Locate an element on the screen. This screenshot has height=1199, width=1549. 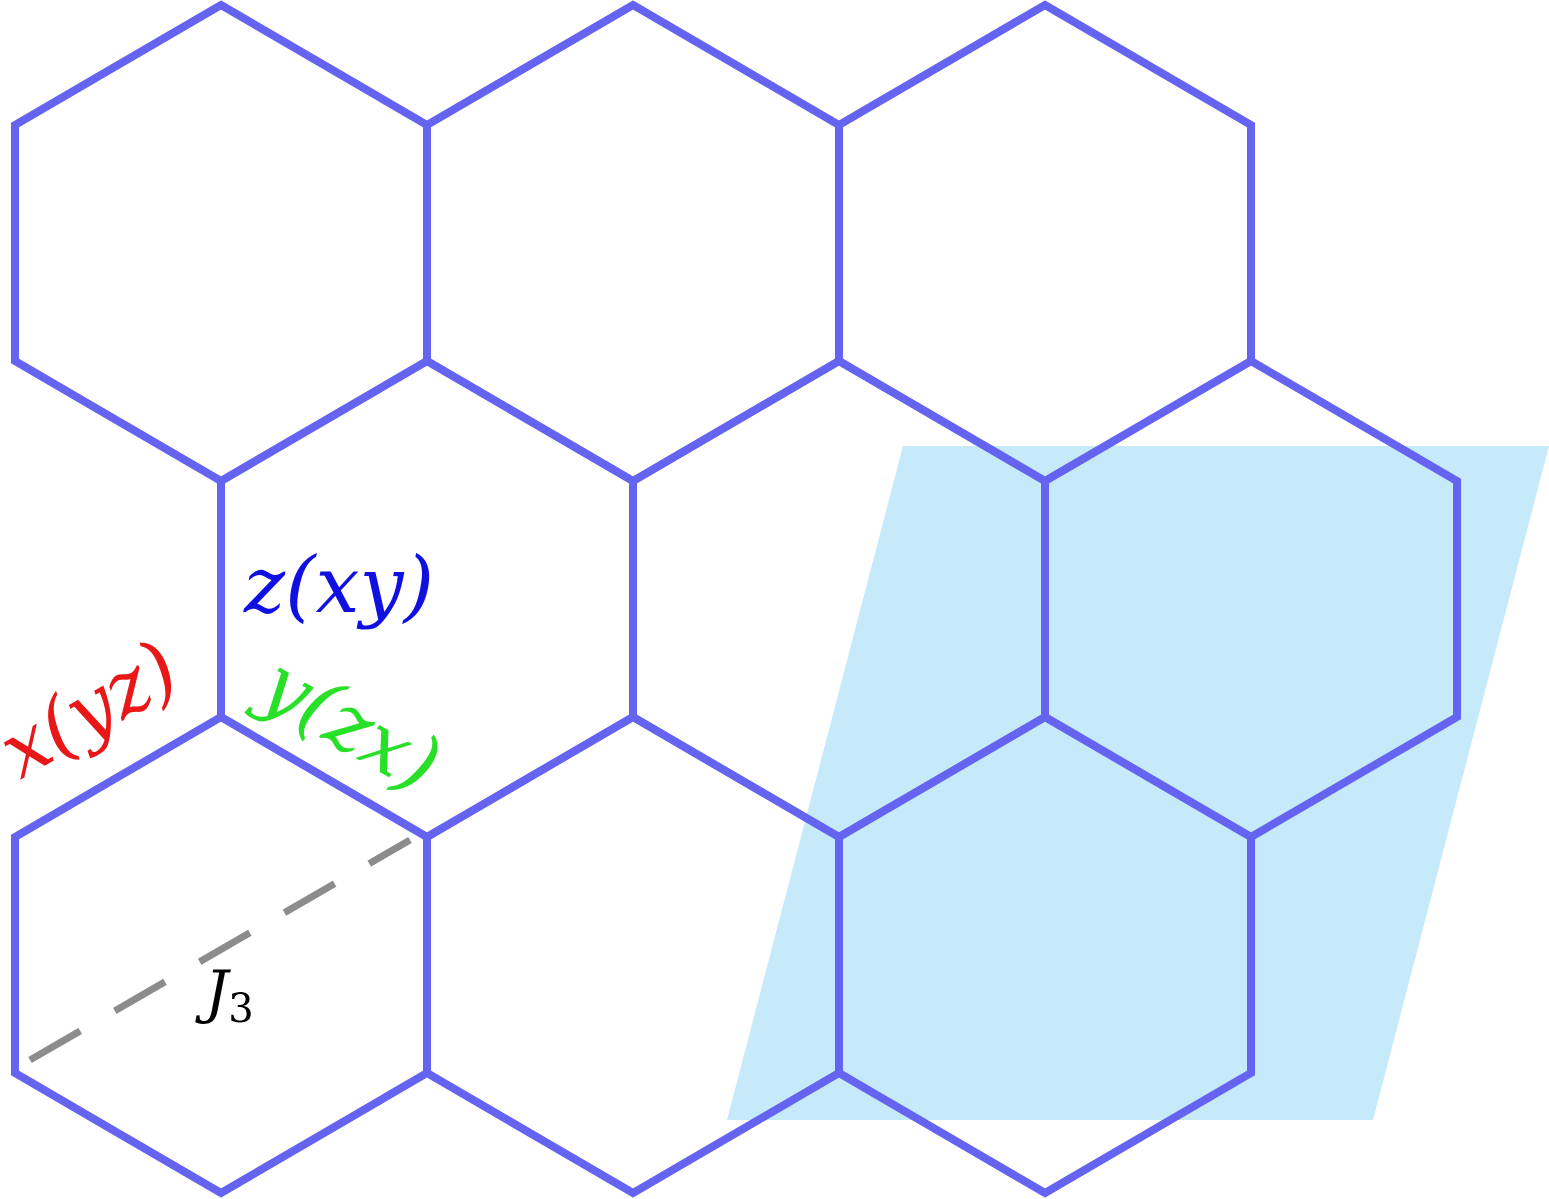
j3-label: J3 is located at coordinates (224, 995).